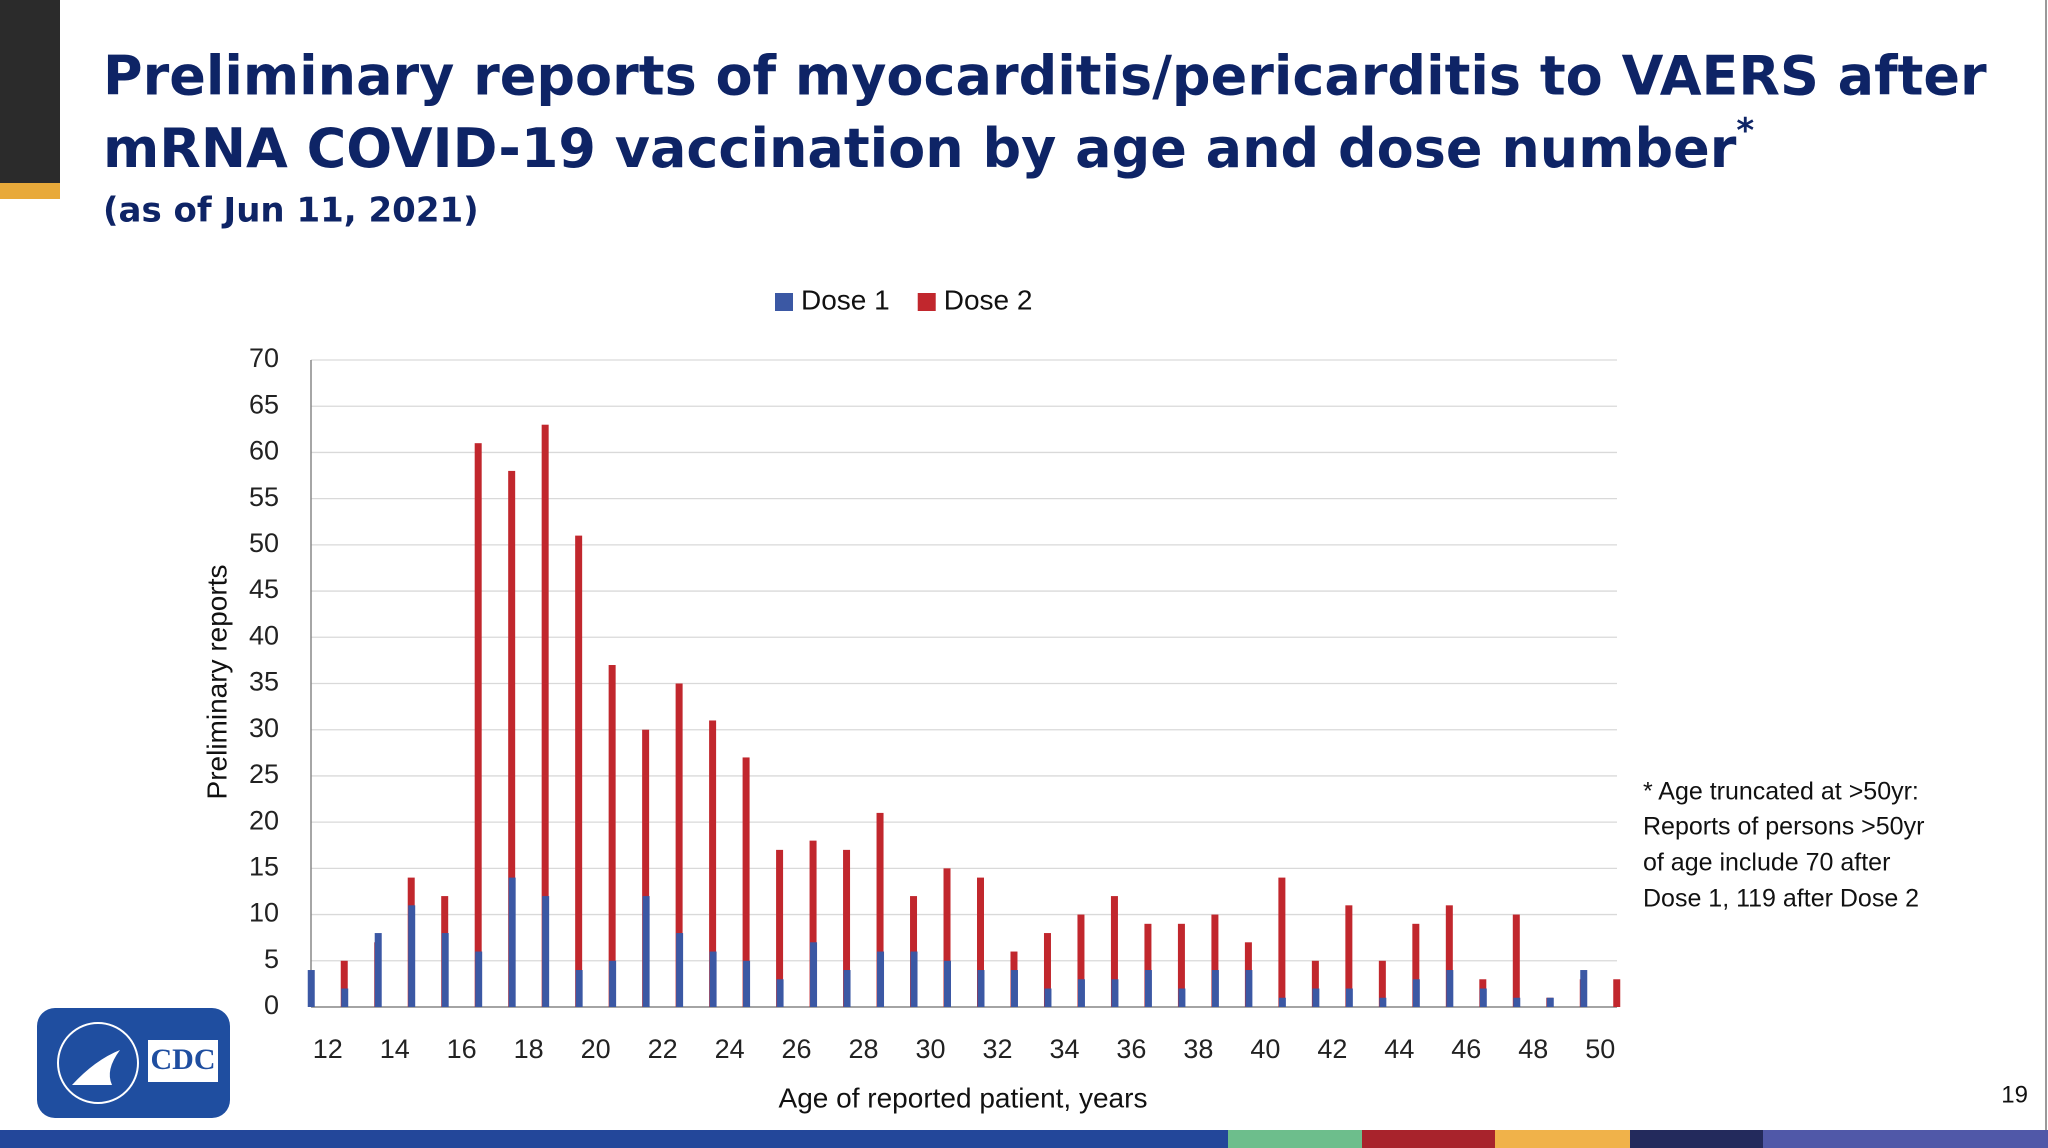 The height and width of the screenshot is (1148, 2048). What do you see at coordinates (1781, 792) in the screenshot?
I see `footnote-line: * Age truncated at >50yr:` at bounding box center [1781, 792].